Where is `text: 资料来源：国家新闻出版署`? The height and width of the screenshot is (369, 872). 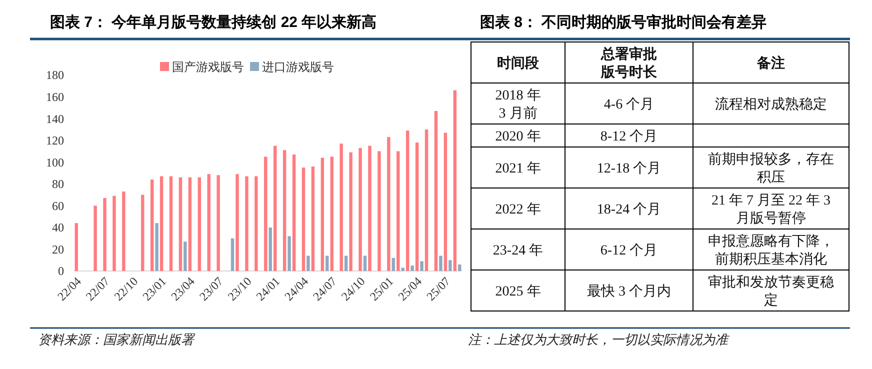
text: 资料来源：国家新闻出版署 is located at coordinates (117, 339).